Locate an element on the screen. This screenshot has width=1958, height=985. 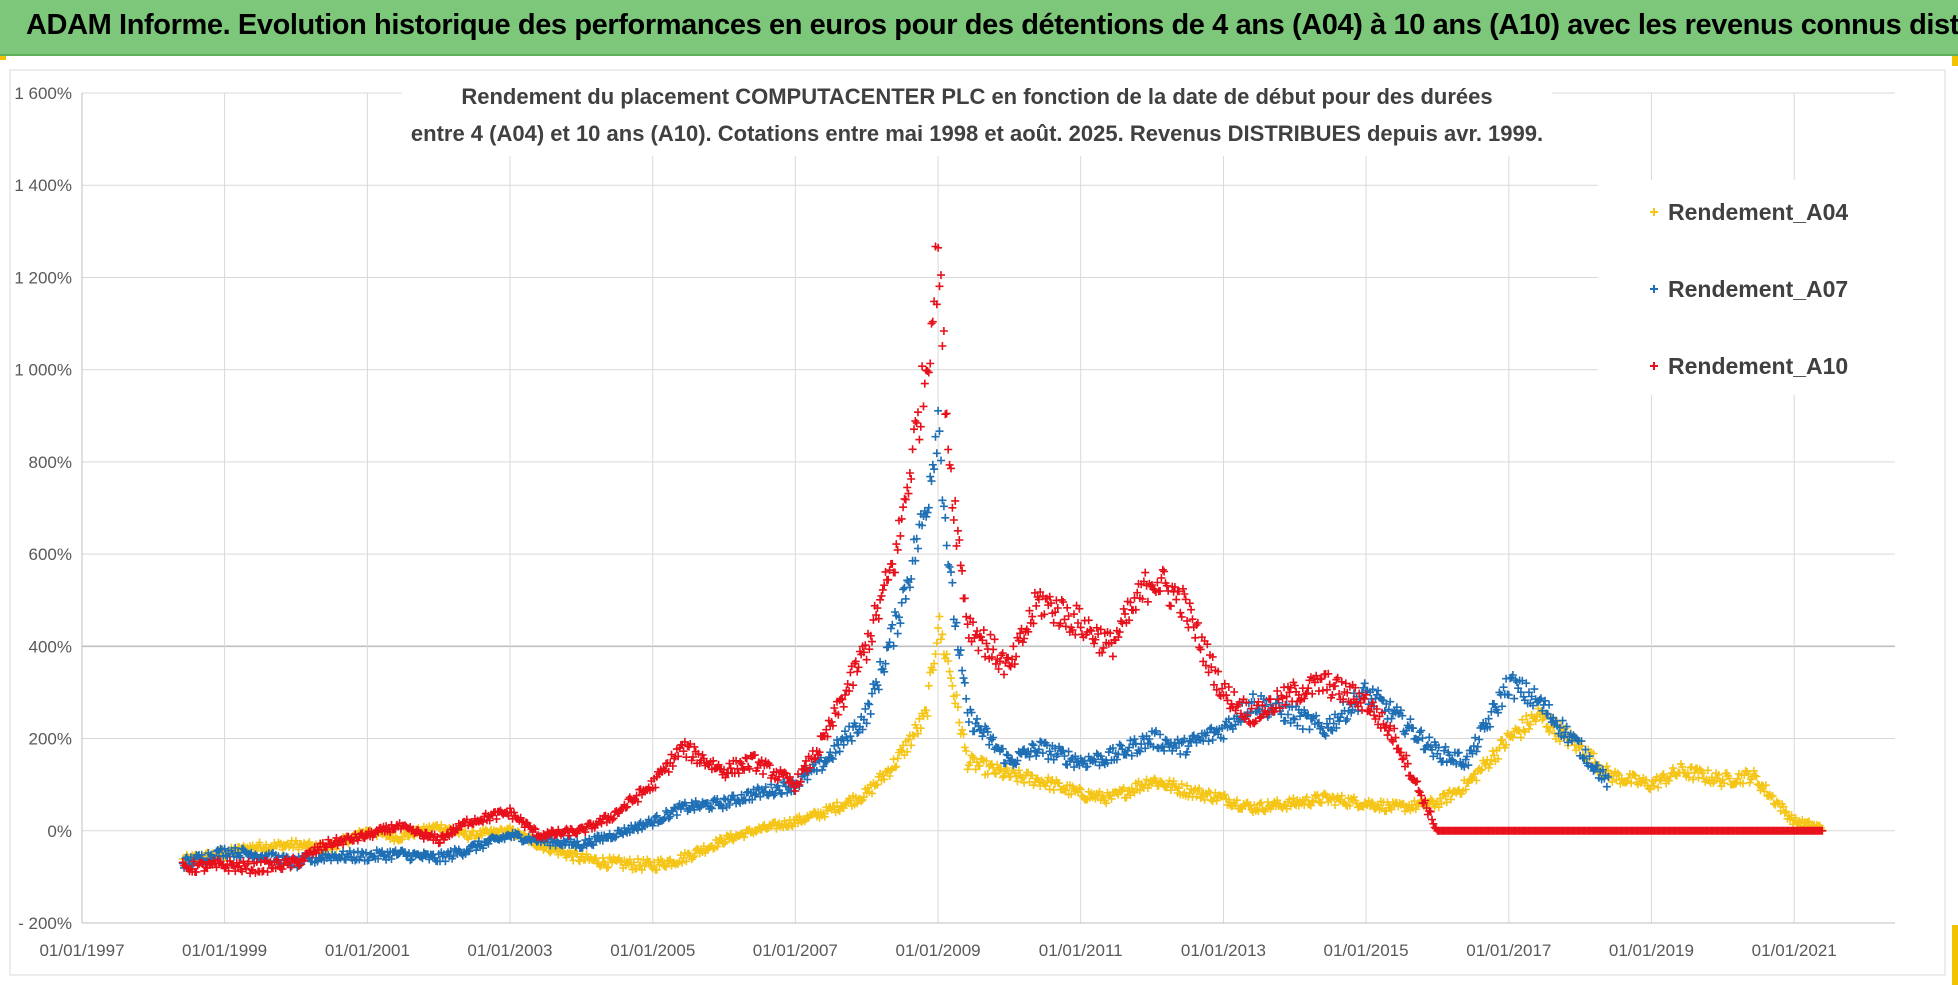
legend-label: Rendement_A07 is located at coordinates (1758, 289).